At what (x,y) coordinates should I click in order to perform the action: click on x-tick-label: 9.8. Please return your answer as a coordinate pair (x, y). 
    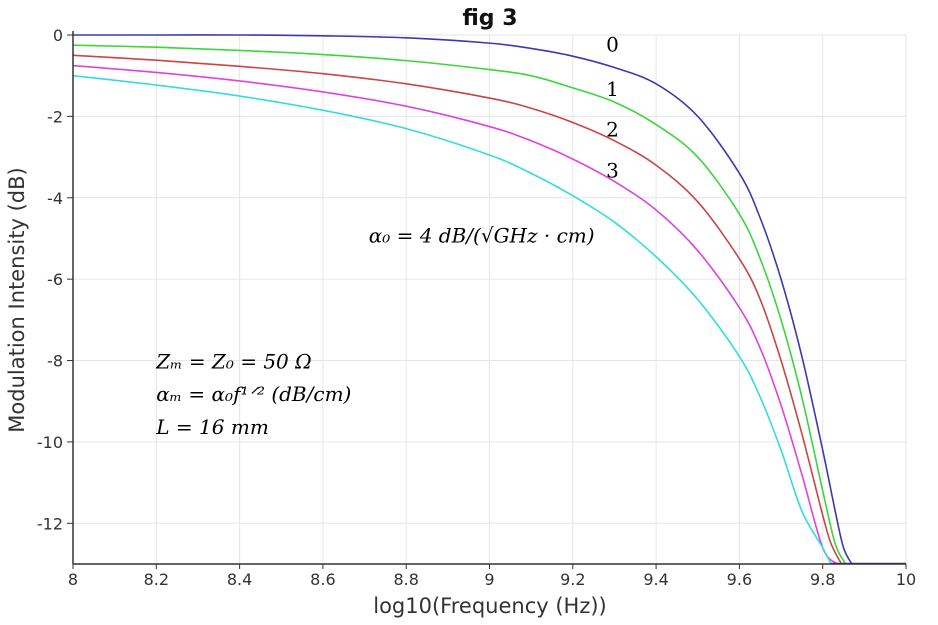
    Looking at the image, I should click on (822, 579).